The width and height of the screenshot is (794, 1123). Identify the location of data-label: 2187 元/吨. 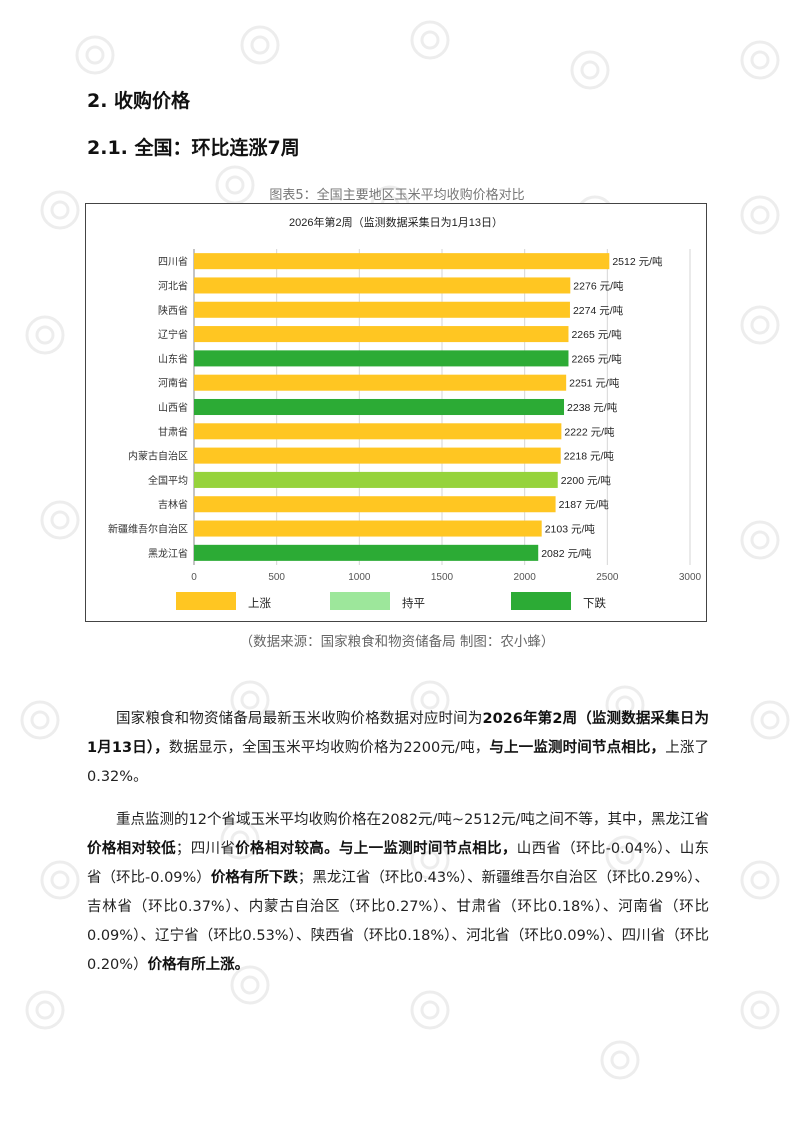
(584, 504).